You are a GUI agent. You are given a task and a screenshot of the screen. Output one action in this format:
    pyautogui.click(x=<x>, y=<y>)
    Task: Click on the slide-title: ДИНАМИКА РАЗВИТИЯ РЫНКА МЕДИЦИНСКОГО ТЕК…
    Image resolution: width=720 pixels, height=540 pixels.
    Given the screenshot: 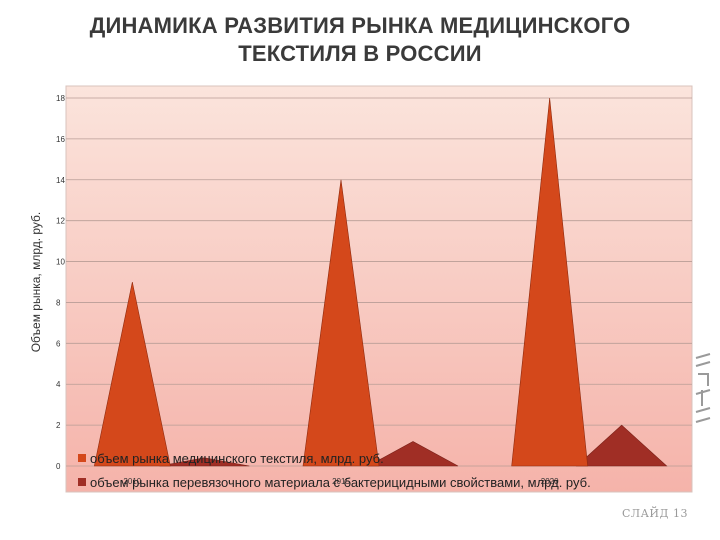 What is the action you would take?
    pyautogui.click(x=360, y=40)
    